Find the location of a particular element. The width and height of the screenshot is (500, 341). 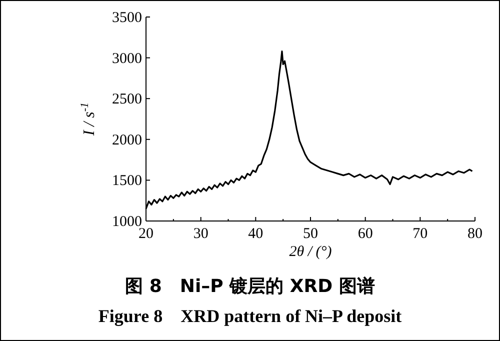

x-tick-label: 40 is located at coordinates (256, 234).